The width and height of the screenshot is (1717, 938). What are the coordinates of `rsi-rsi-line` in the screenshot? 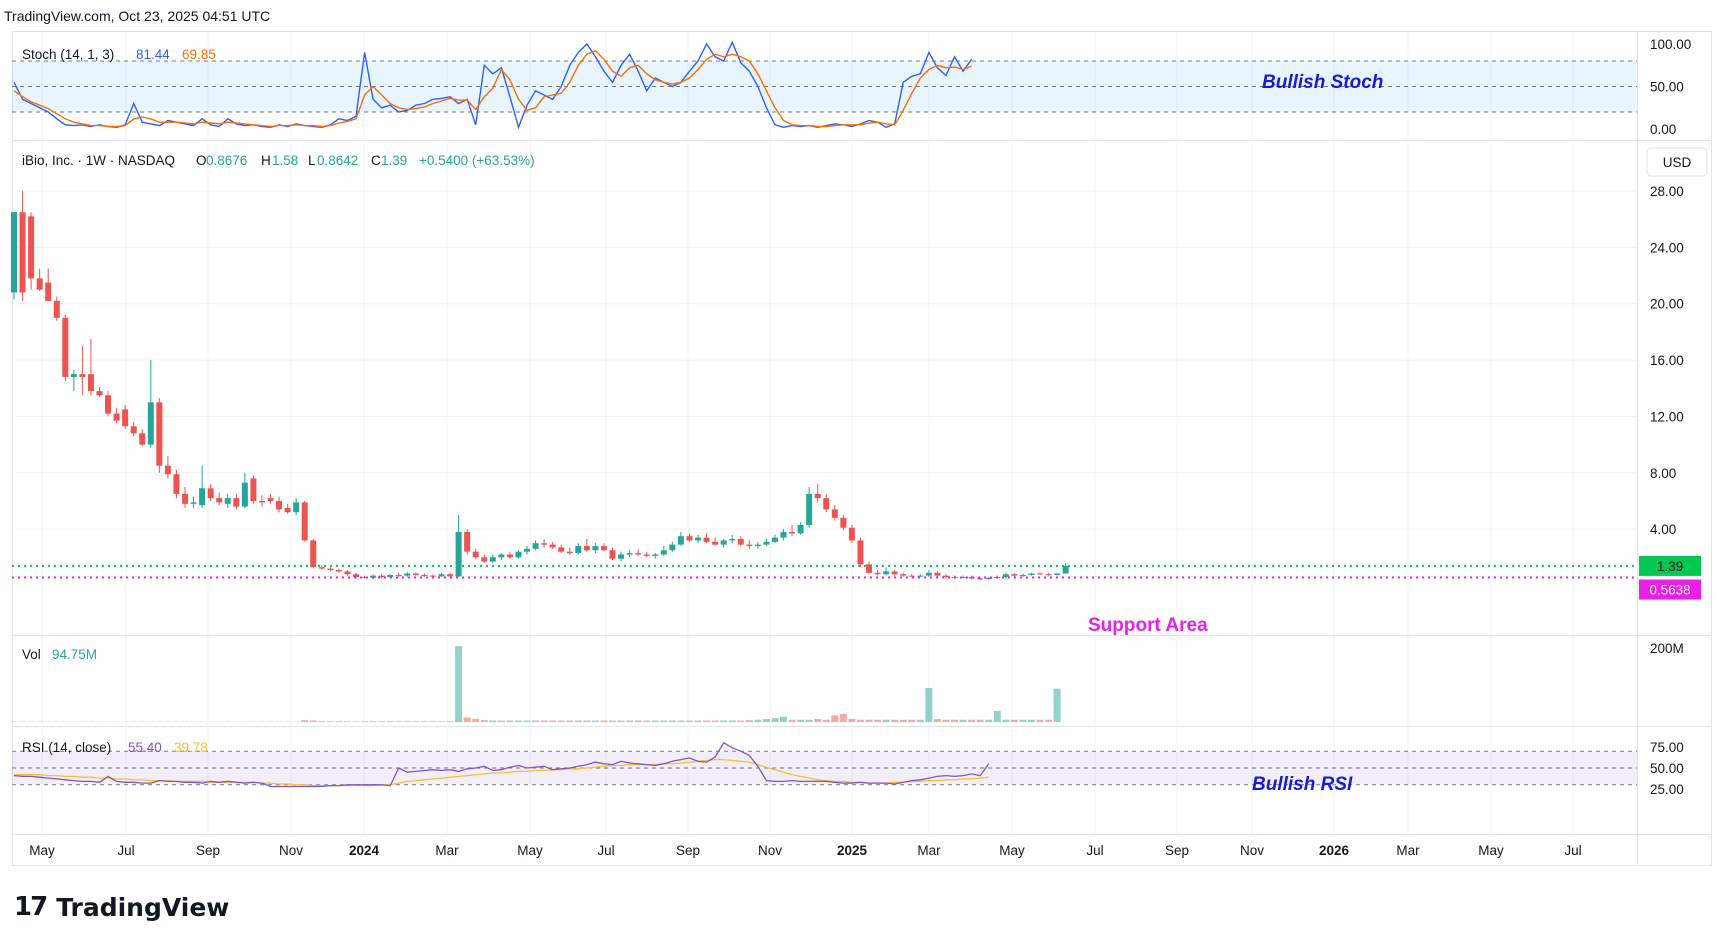 It's located at (501, 764).